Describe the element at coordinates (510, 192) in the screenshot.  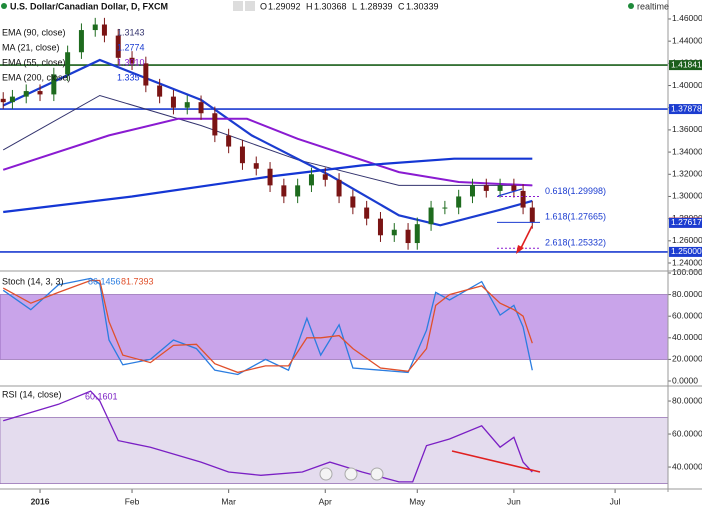
I see `trend-line` at that location.